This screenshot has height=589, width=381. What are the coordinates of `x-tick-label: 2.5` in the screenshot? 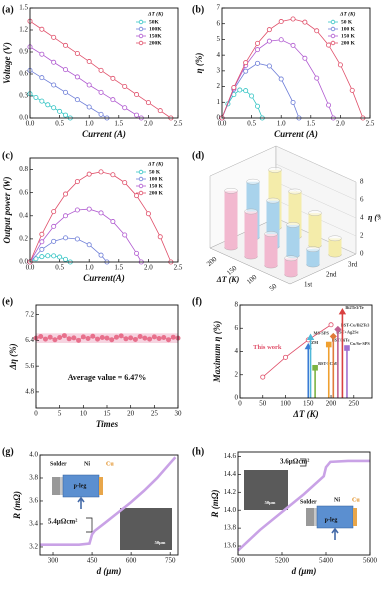 It's located at (178, 268).